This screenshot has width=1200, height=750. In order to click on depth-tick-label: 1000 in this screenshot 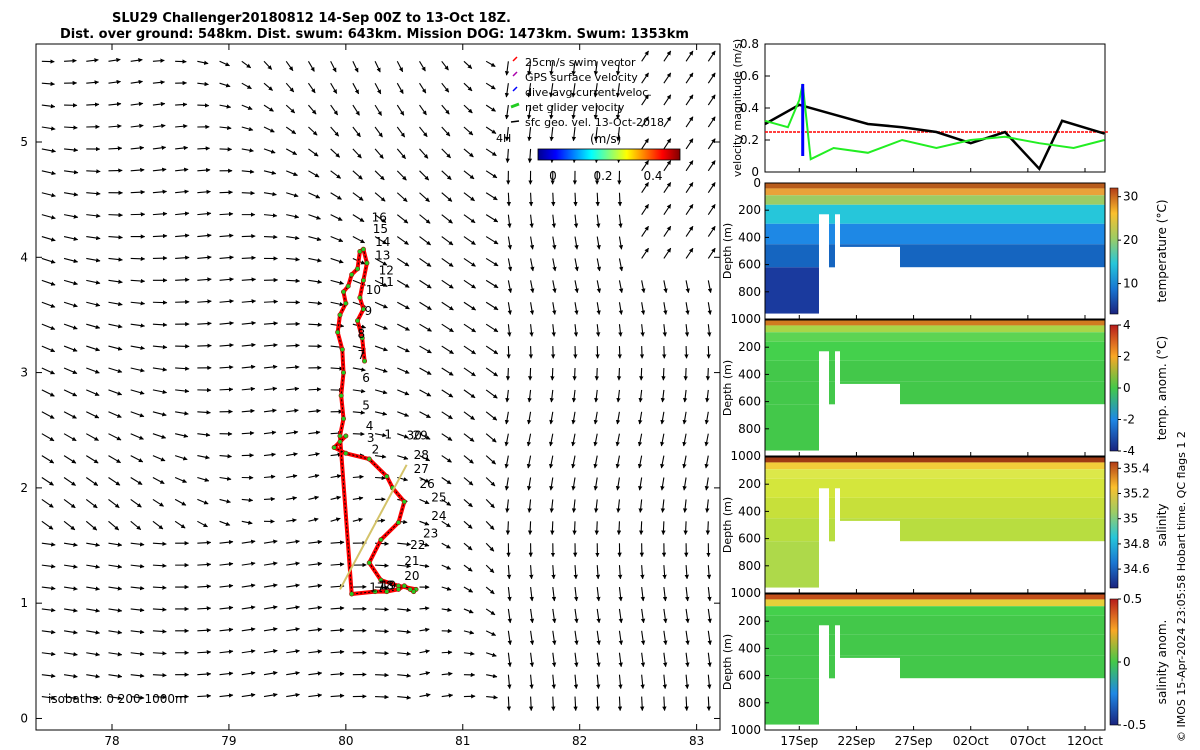, I will do `click(745, 593)`.